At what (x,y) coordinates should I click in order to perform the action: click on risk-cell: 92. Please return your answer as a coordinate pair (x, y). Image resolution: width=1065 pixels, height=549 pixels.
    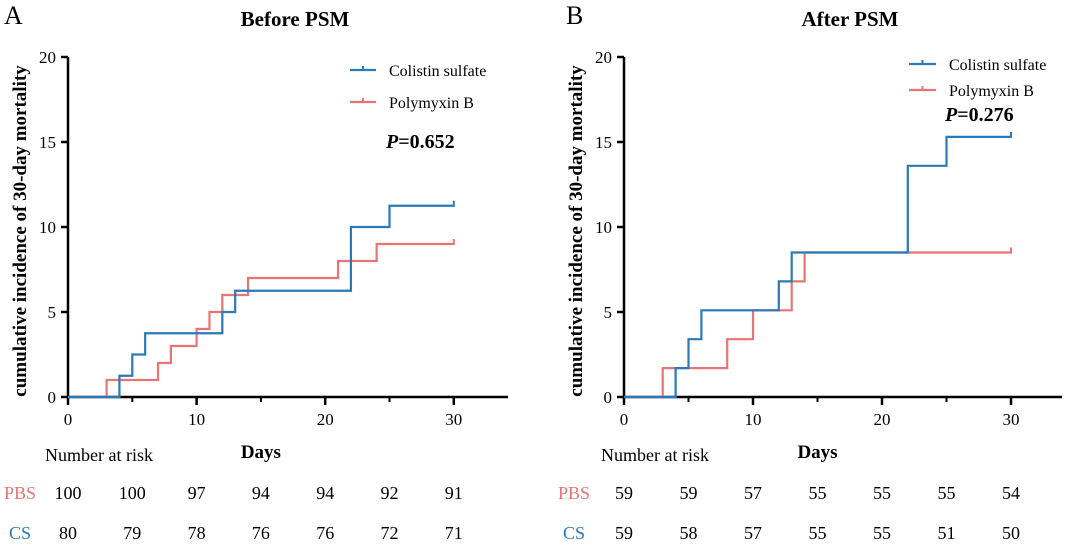
    Looking at the image, I should click on (390, 493).